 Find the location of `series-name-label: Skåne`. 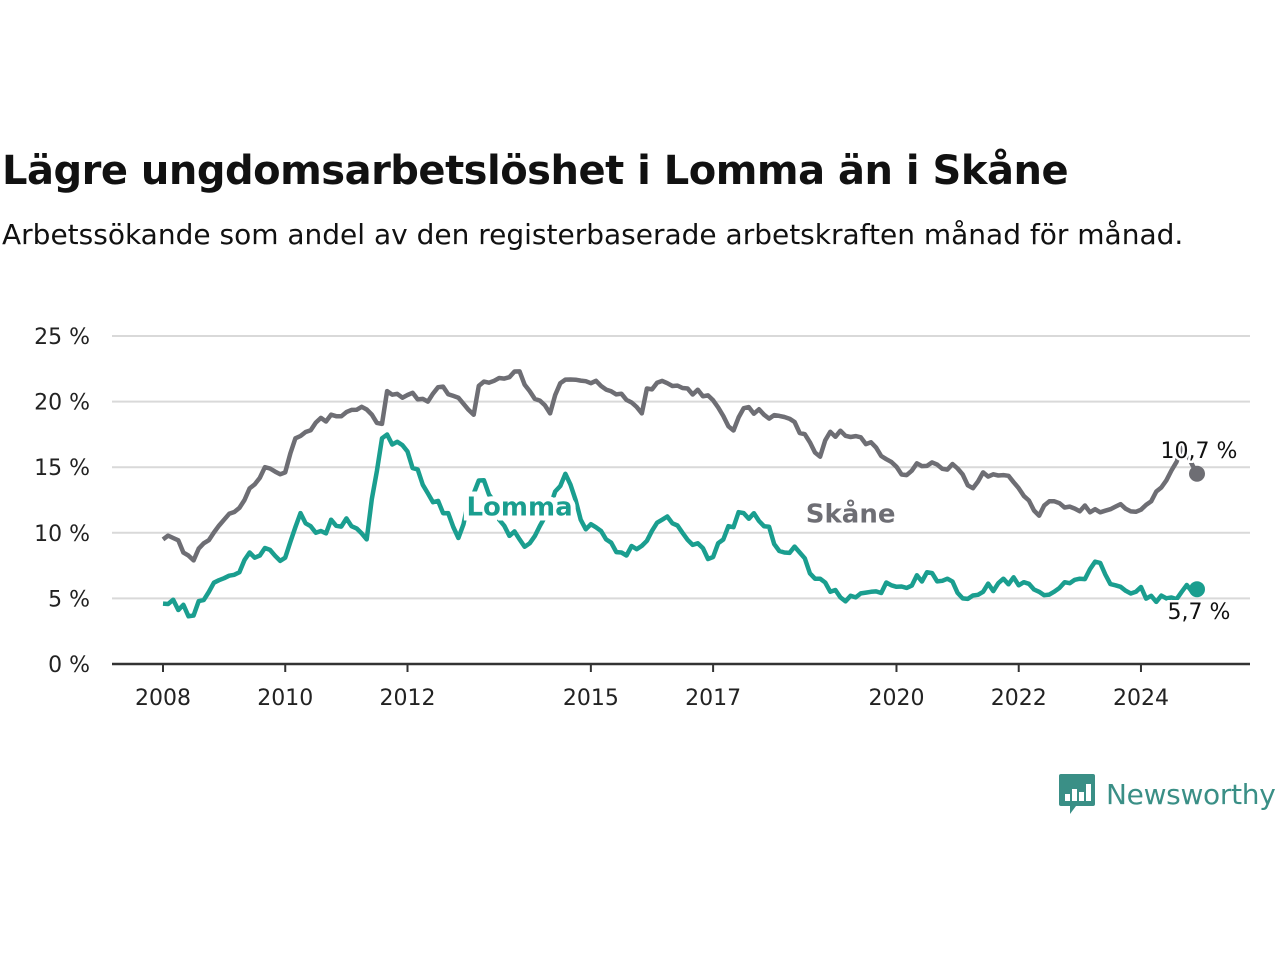

series-name-label: Skåne is located at coordinates (851, 513).